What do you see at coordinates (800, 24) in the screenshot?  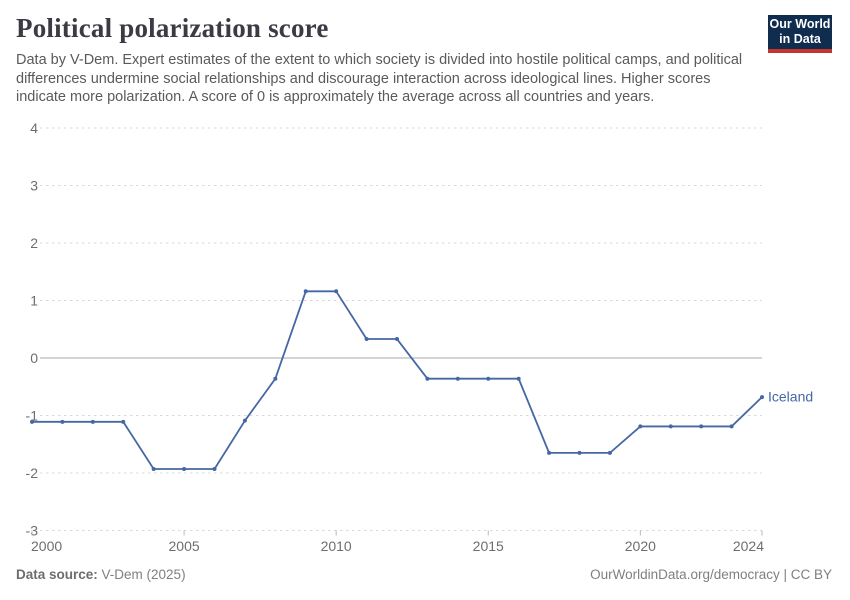 I see `owid-logo-line1: Our World` at bounding box center [800, 24].